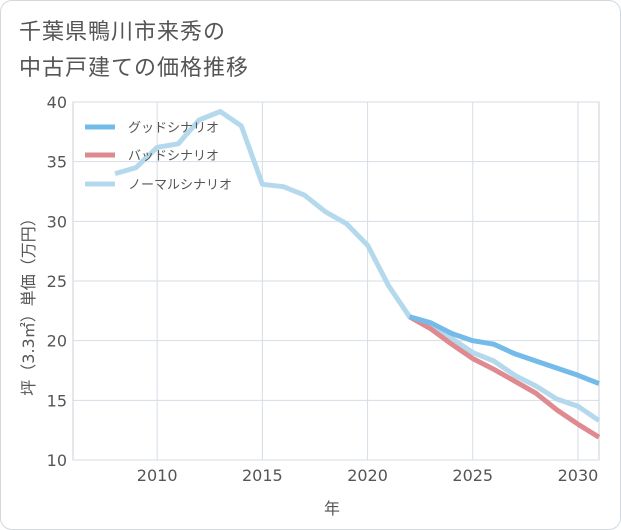  I want to click on x-tick-label: 2015, so click(262, 475).